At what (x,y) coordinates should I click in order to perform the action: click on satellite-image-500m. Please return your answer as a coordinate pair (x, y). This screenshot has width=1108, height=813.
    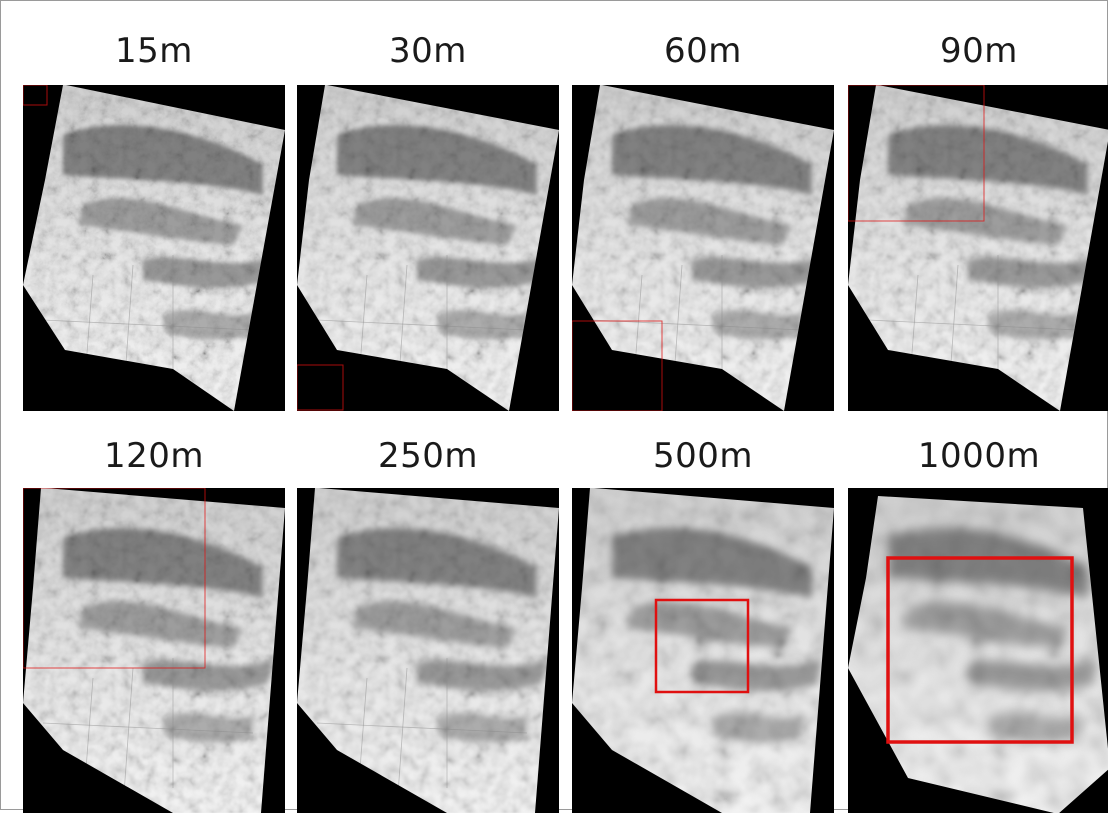
    Looking at the image, I should click on (703, 650).